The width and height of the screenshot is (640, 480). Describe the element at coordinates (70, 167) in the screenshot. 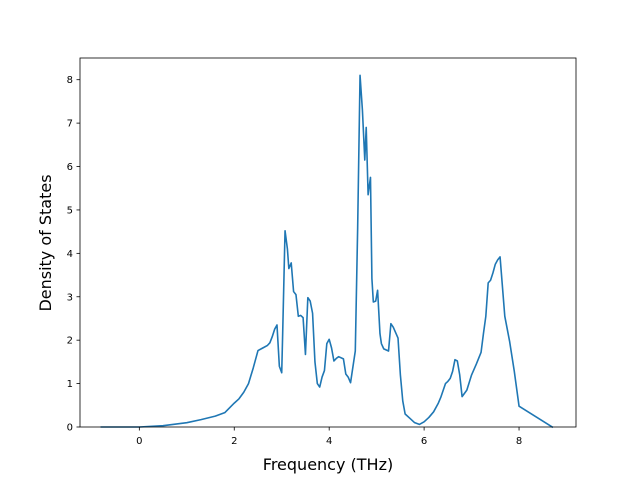

I see `y-tick-label: 6` at that location.